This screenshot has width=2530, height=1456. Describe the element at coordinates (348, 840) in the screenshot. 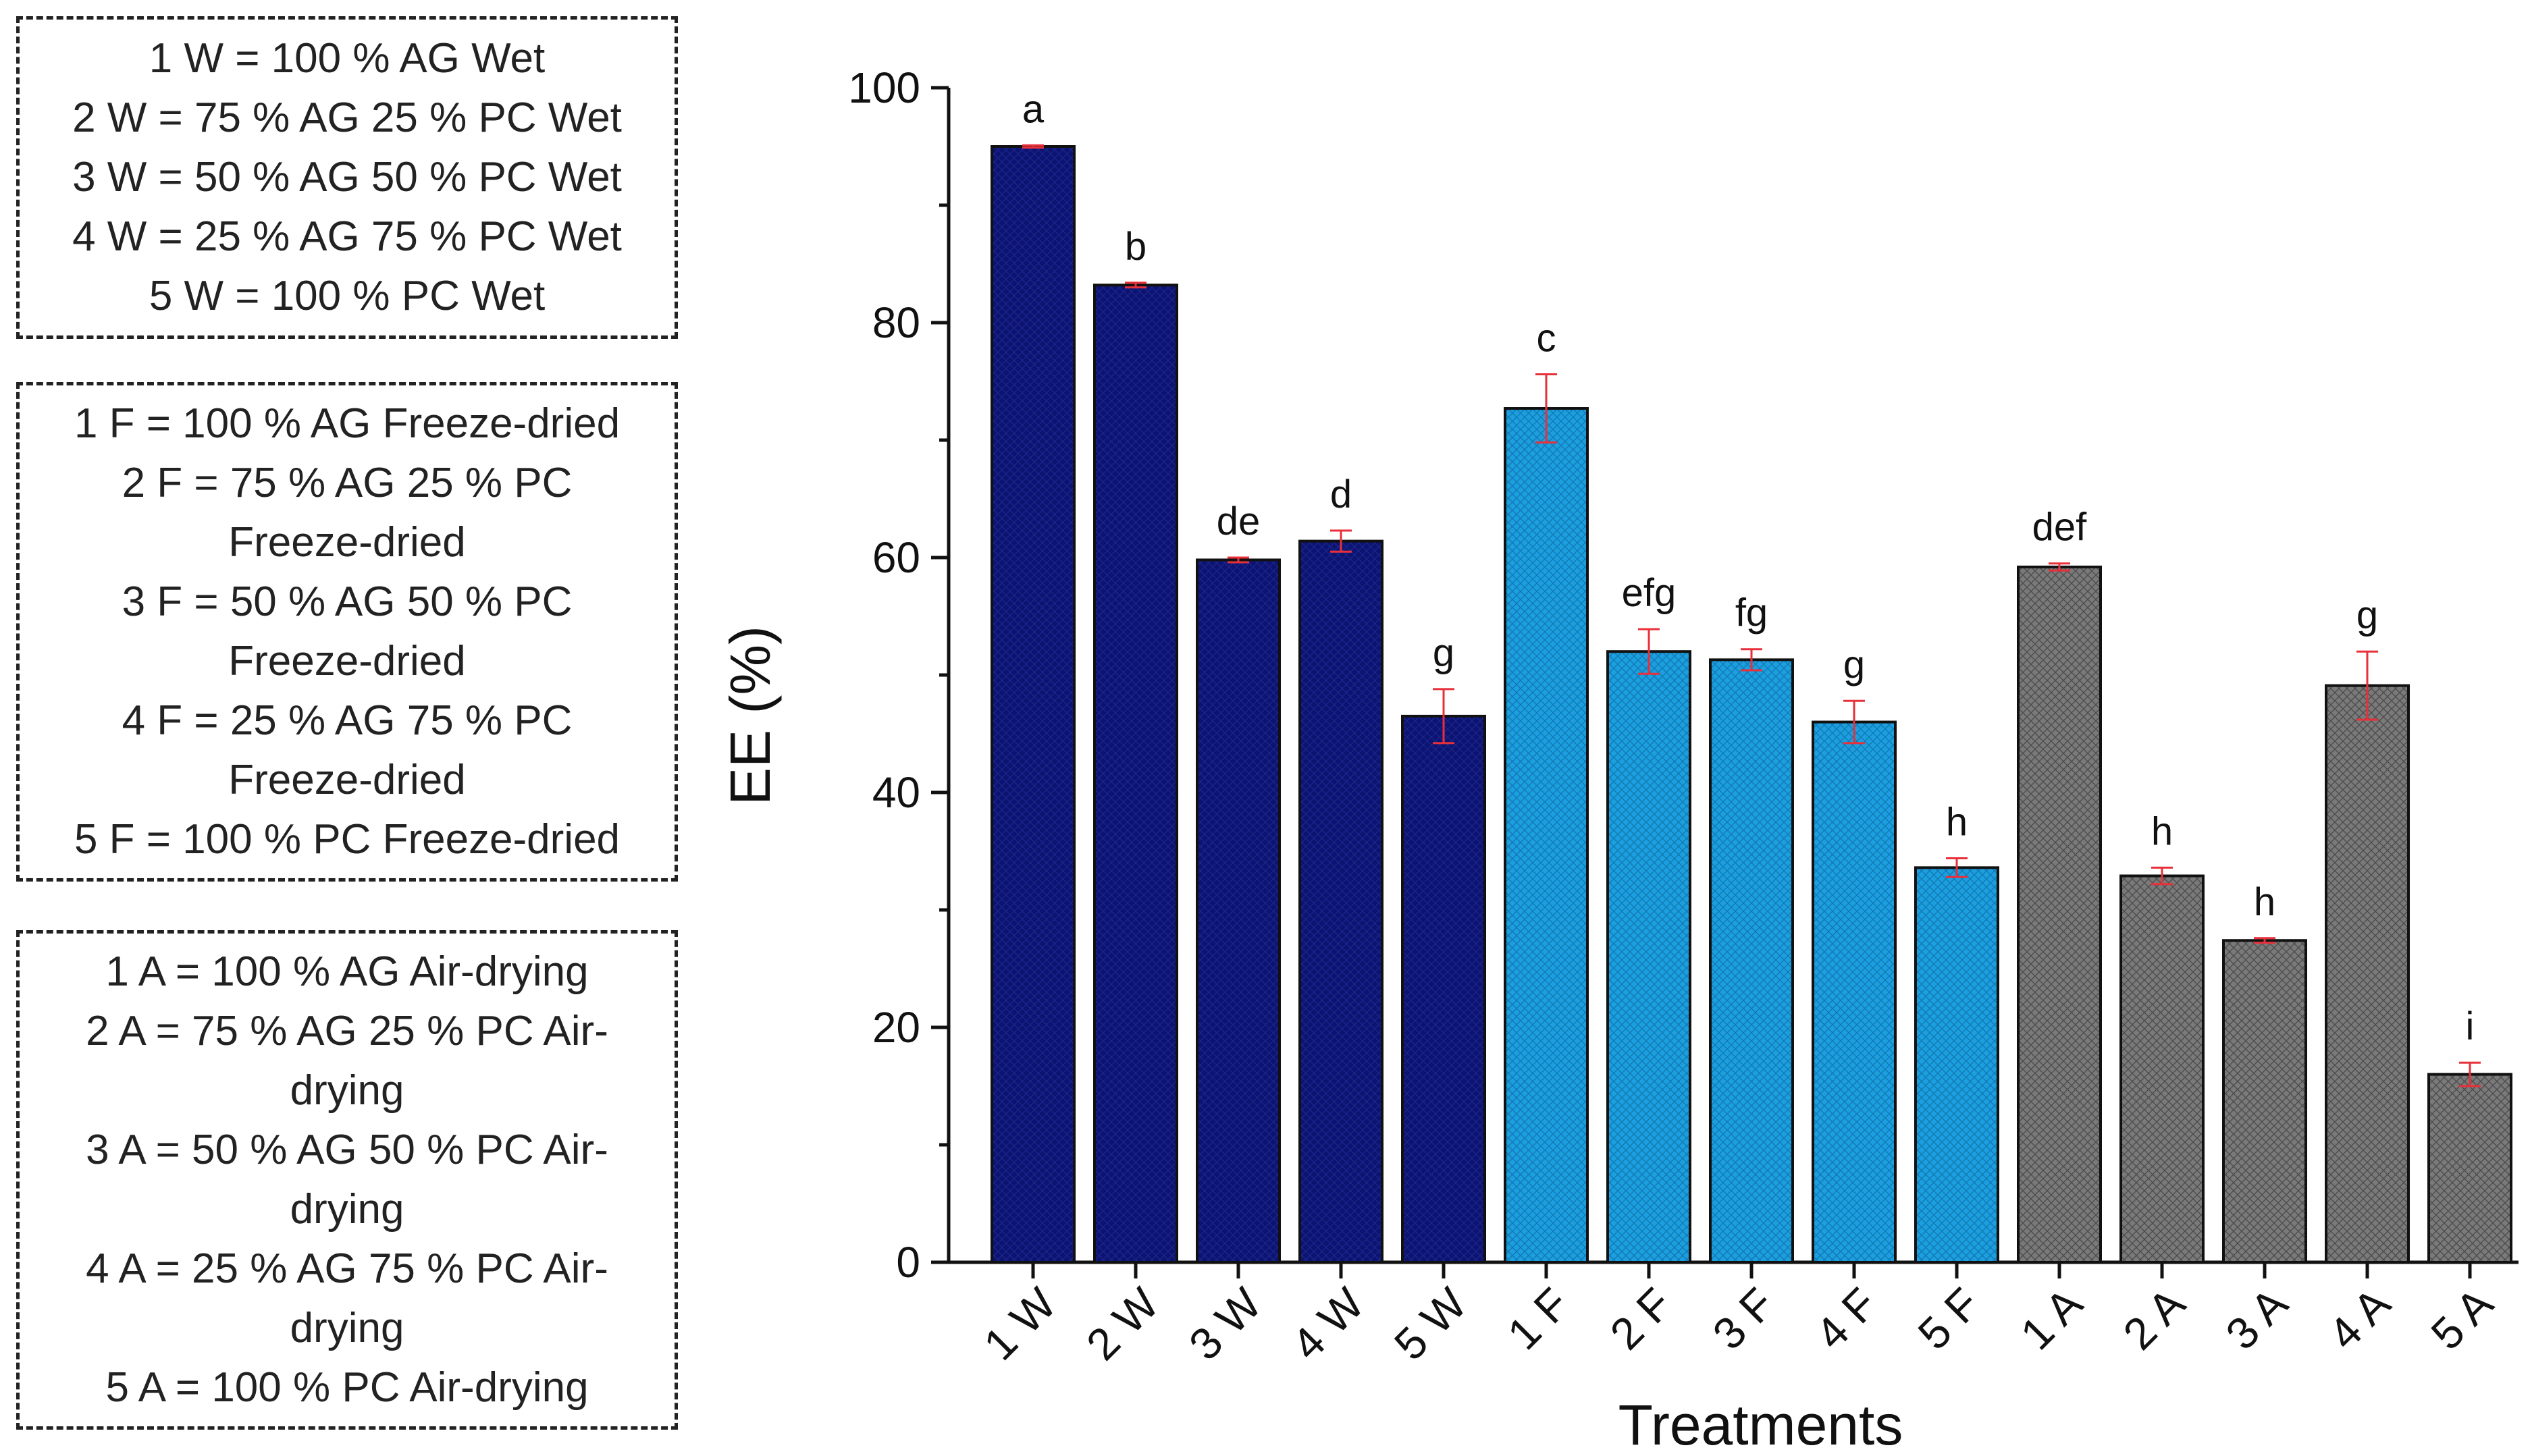

I see `legend-line: 5 F = 100 % PC Freeze-dried` at that location.